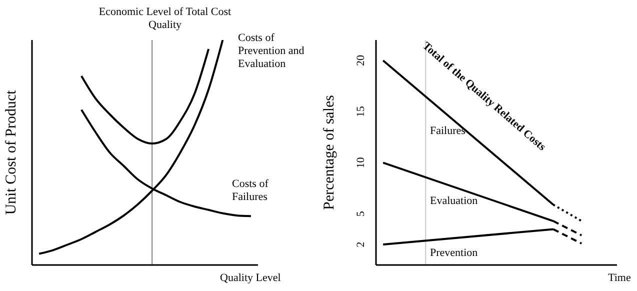  What do you see at coordinates (619, 278) in the screenshot?
I see `x-axis-title: Time` at bounding box center [619, 278].